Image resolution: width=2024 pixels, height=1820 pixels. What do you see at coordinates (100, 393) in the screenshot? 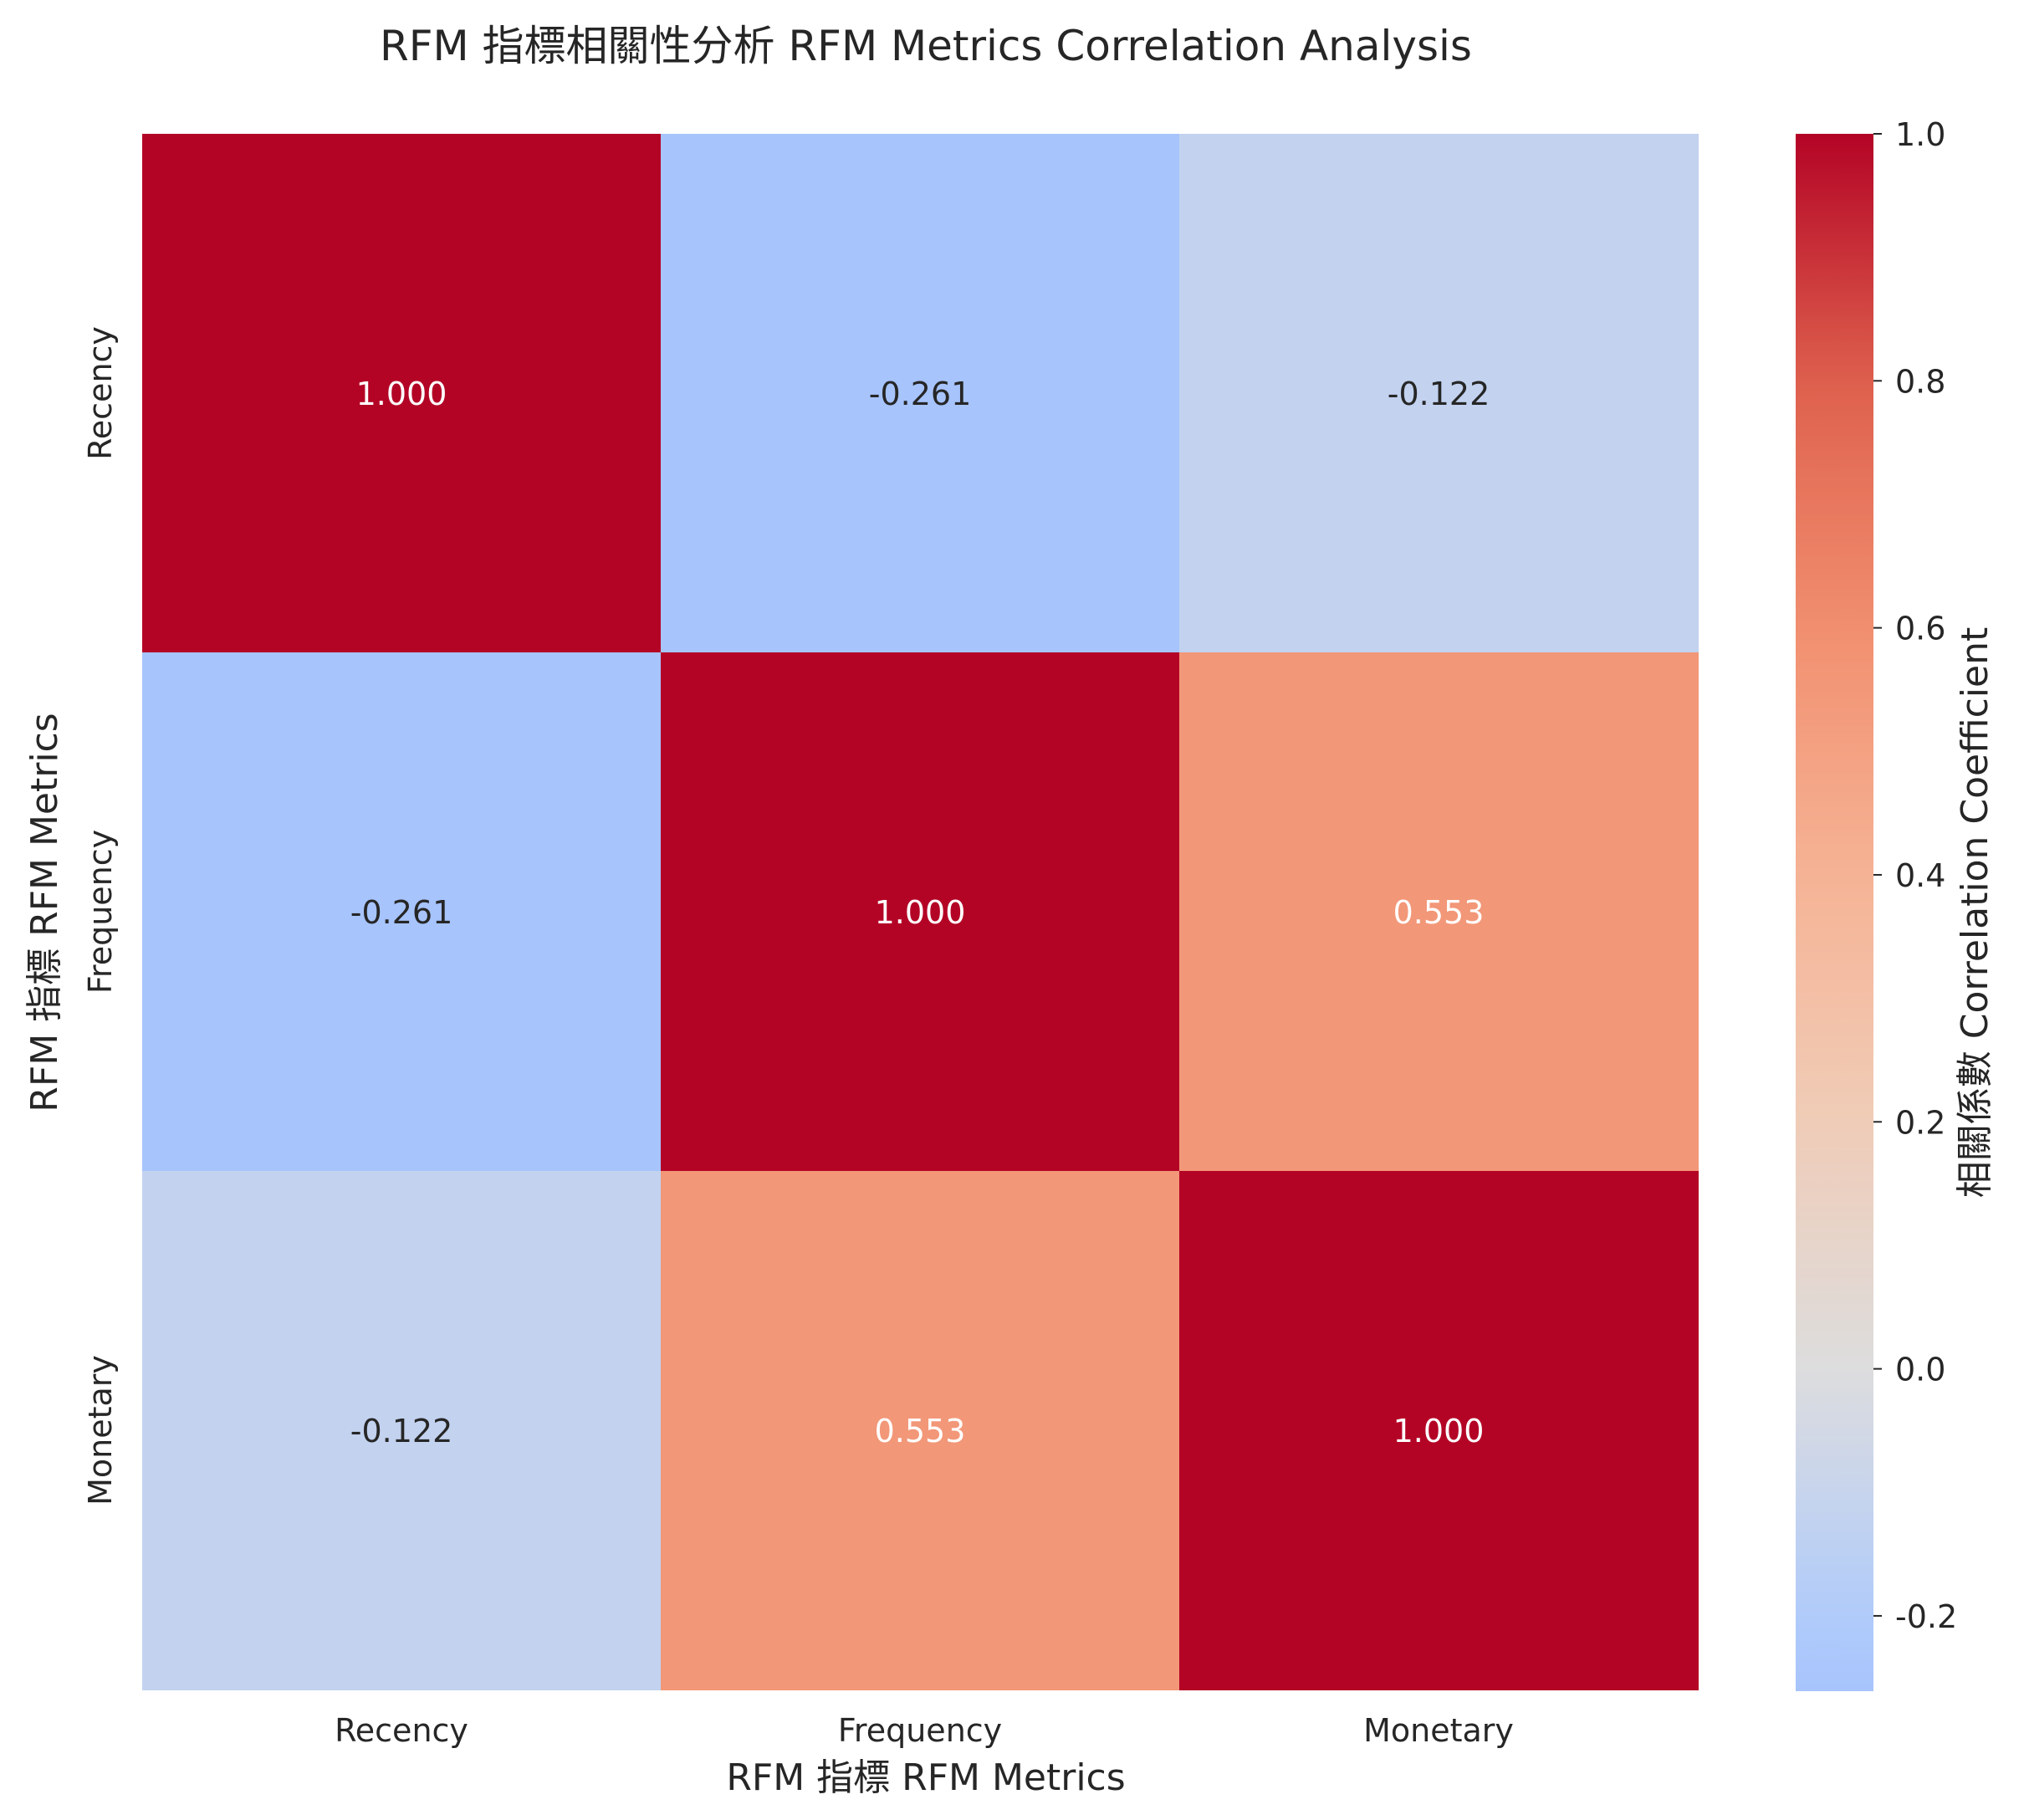
I see `y-tick-label: Recency` at bounding box center [100, 393].